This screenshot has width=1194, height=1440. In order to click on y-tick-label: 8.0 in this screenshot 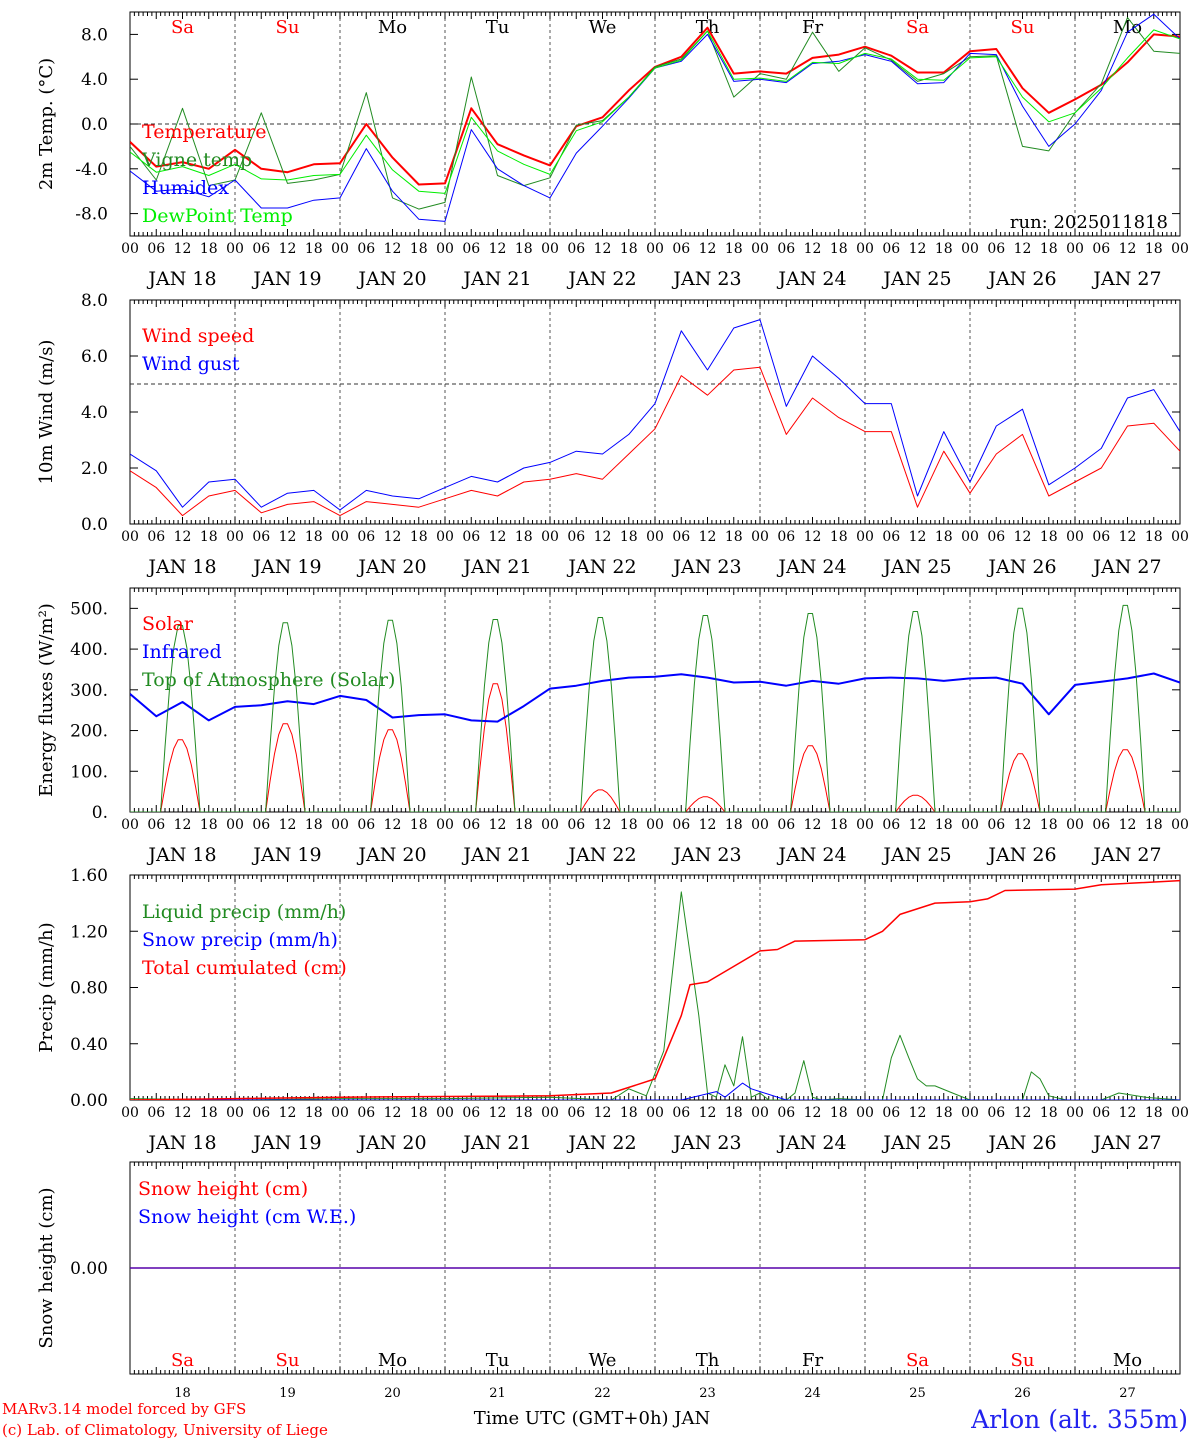, I will do `click(94, 301)`.